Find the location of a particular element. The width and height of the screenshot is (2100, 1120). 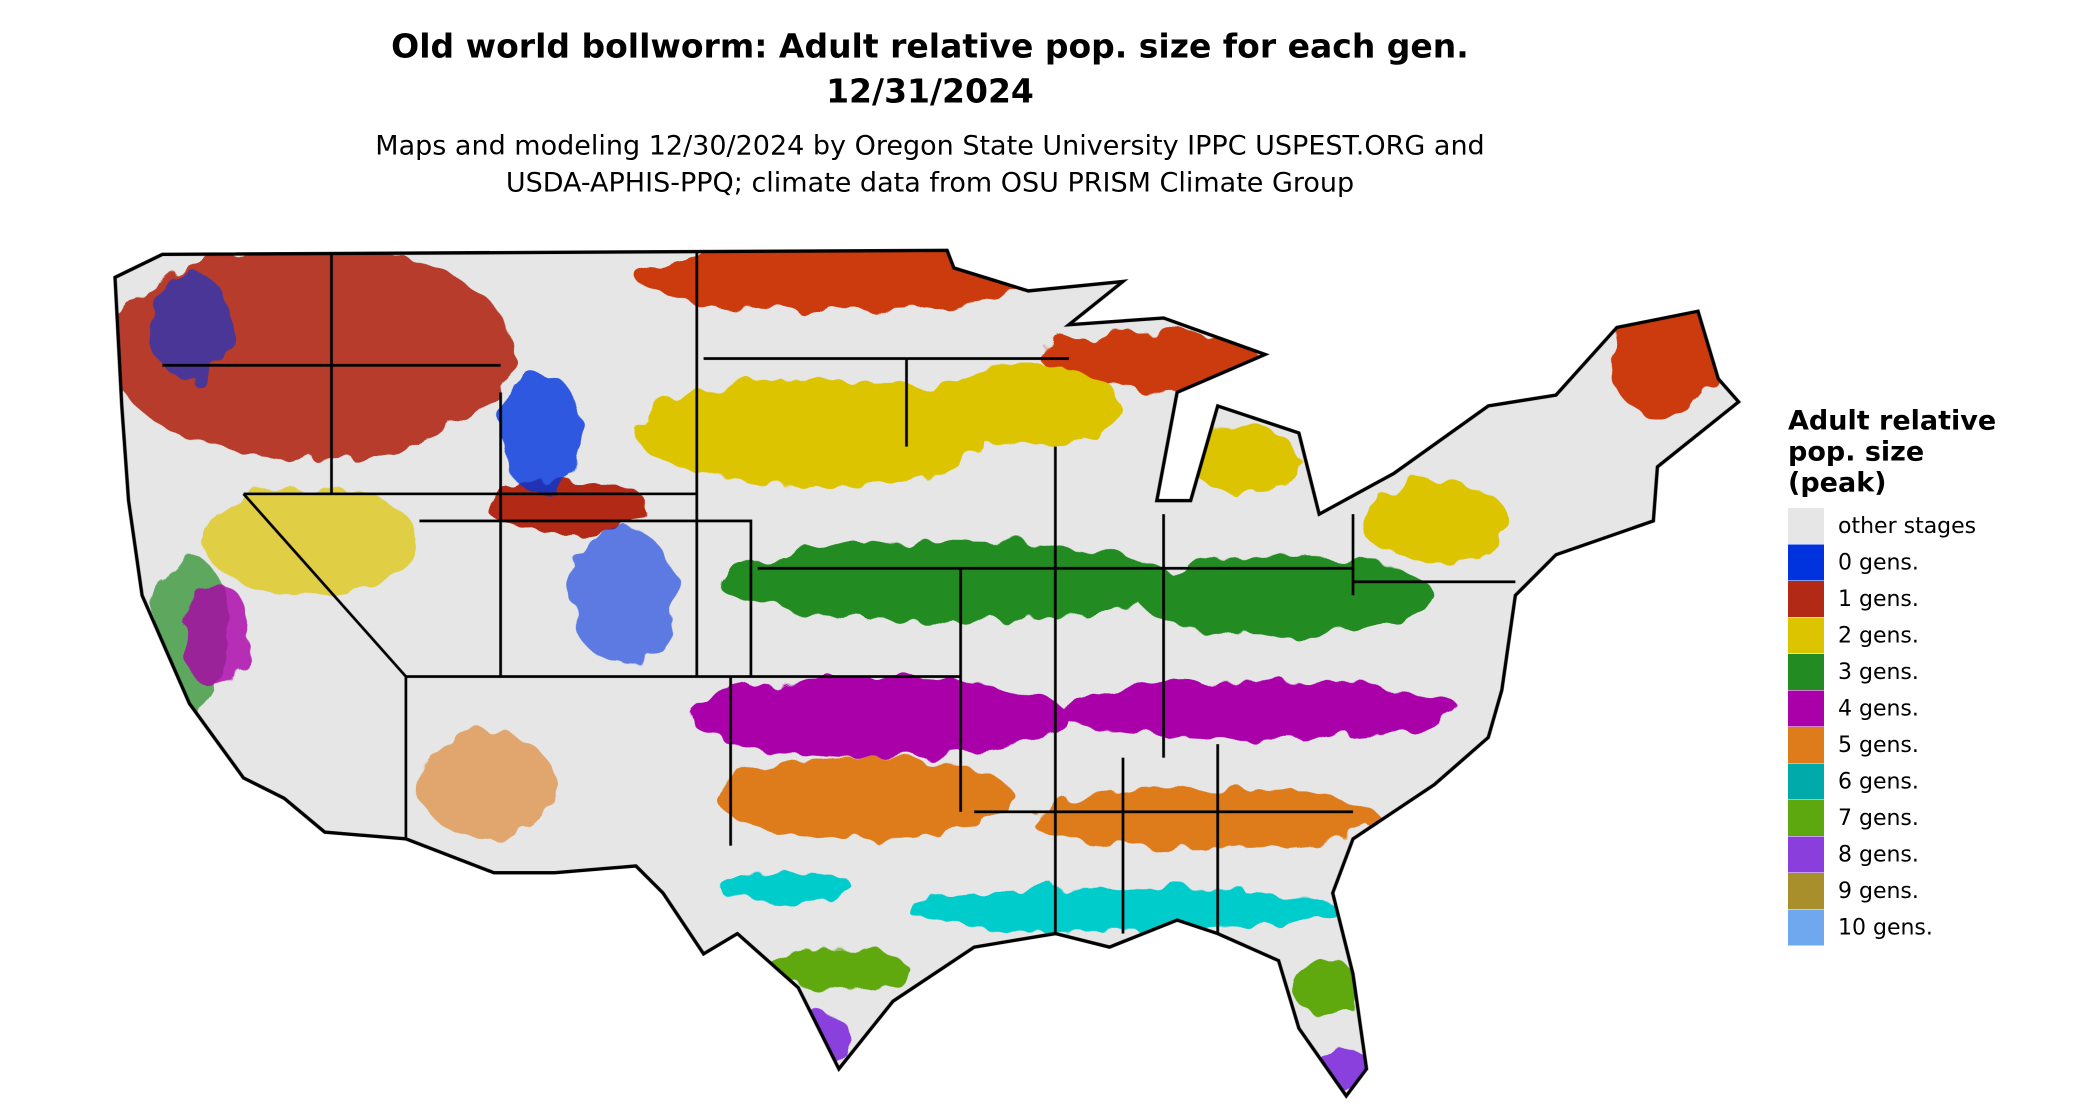

legend-title: Adult relative is located at coordinates (1892, 421).